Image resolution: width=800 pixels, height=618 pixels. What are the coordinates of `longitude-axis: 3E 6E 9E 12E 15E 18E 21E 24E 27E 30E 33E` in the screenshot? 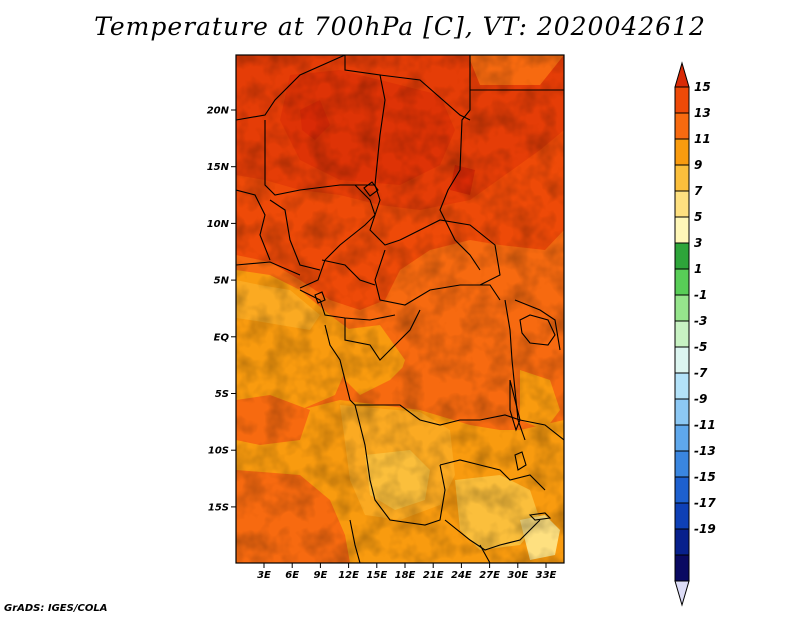 It's located at (407, 572).